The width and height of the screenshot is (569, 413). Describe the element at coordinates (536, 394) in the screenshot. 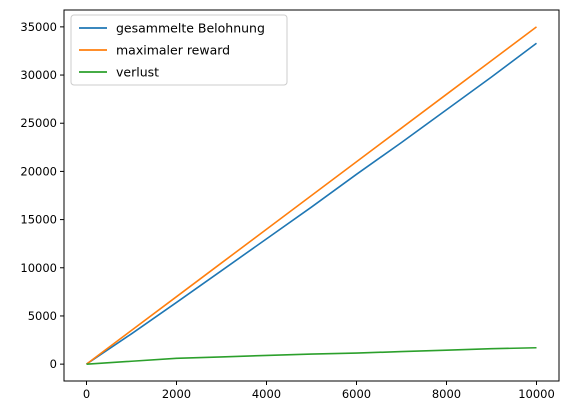

I see `x-tick-label: 10000` at that location.